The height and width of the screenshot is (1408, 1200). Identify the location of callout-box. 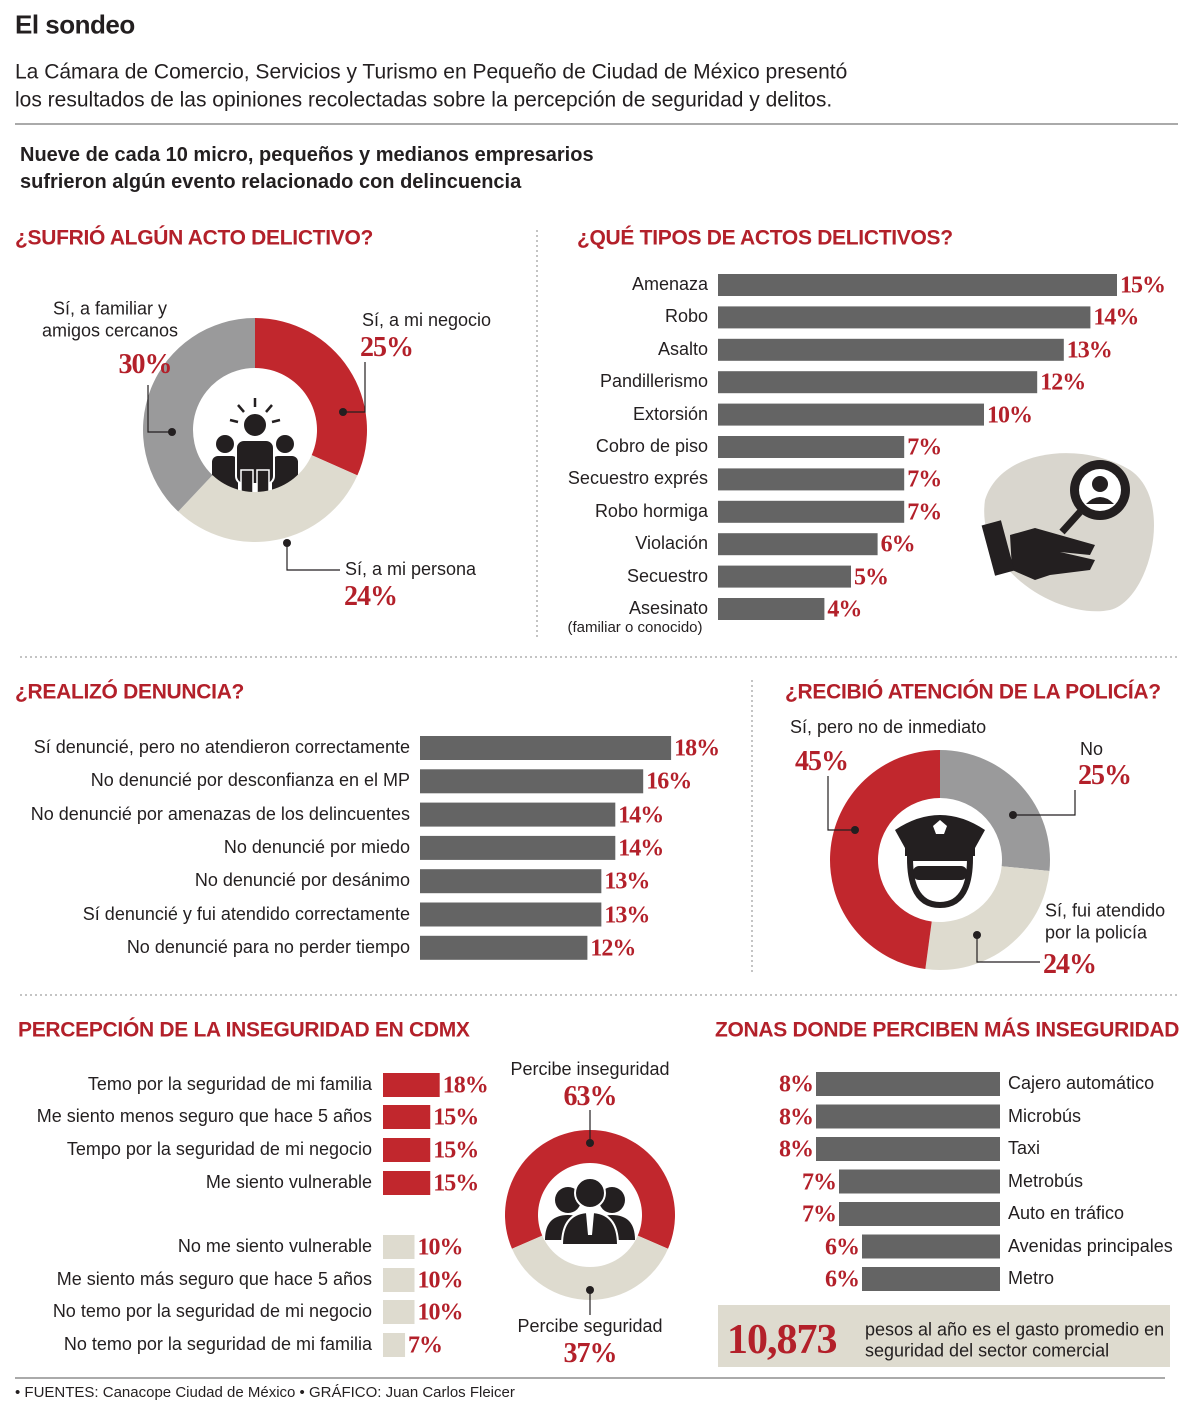
(944, 1336).